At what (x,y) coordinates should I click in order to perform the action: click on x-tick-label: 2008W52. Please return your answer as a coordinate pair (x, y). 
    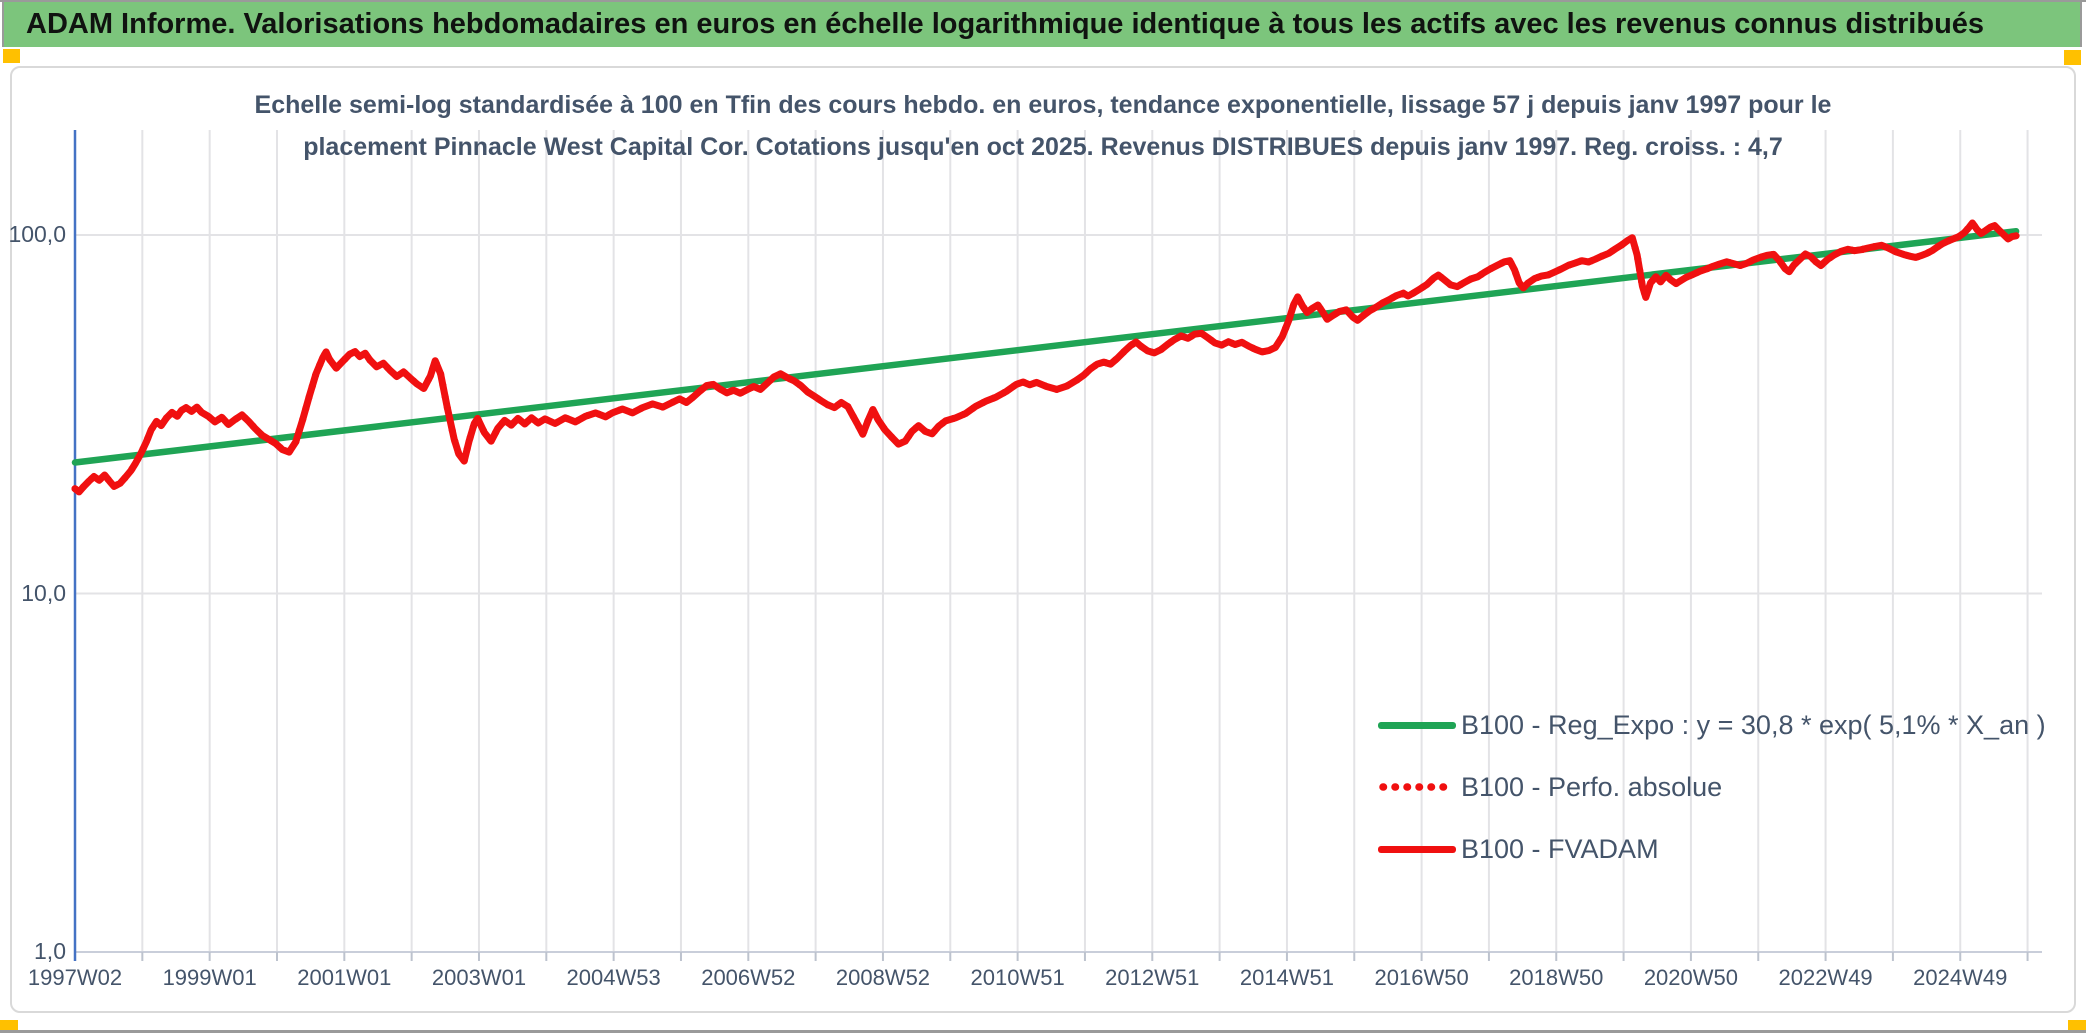
    Looking at the image, I should click on (883, 977).